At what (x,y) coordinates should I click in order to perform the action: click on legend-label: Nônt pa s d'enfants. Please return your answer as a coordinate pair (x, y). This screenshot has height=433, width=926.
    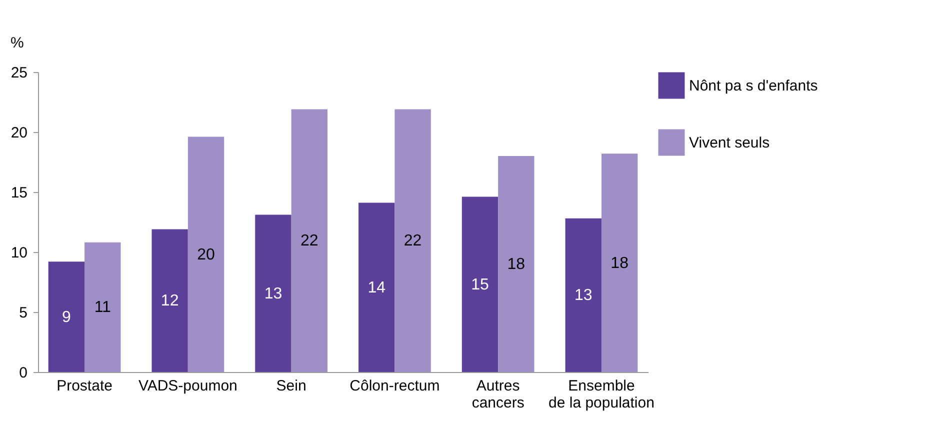
    Looking at the image, I should click on (753, 86).